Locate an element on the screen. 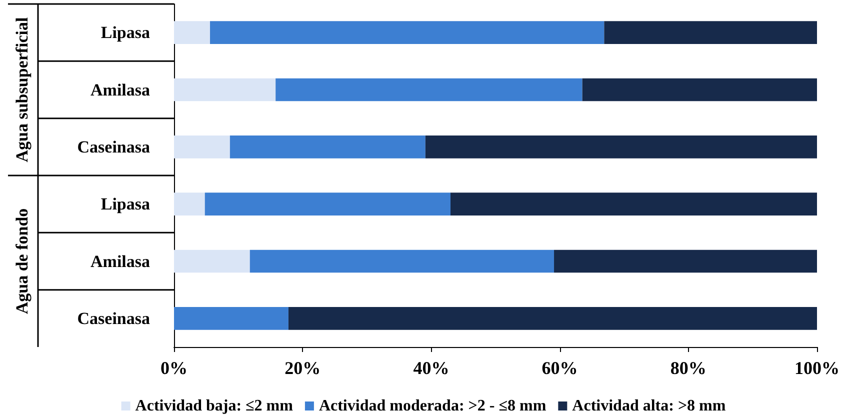  x-tick-label: 100% is located at coordinates (817, 368).